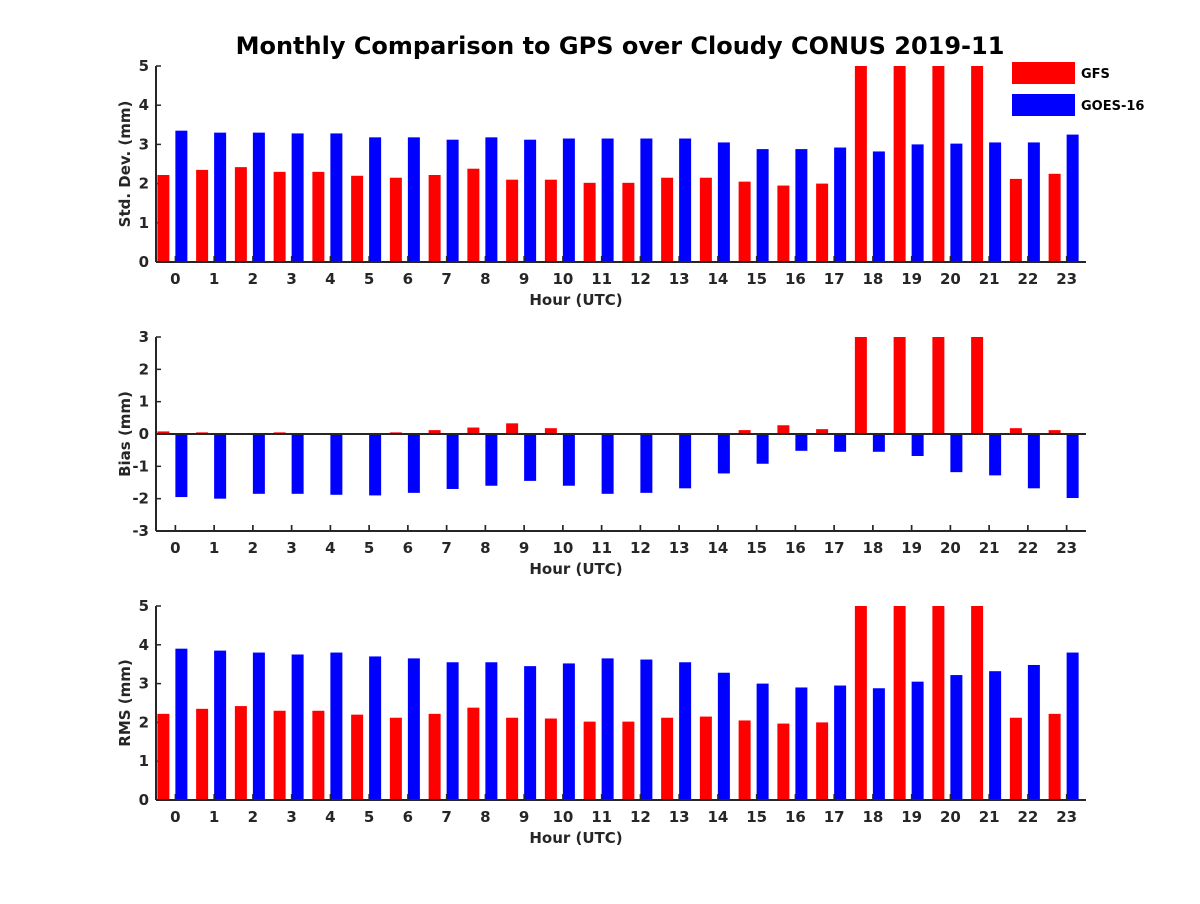  I want to click on y-tick-label: 3, so click(144, 144).